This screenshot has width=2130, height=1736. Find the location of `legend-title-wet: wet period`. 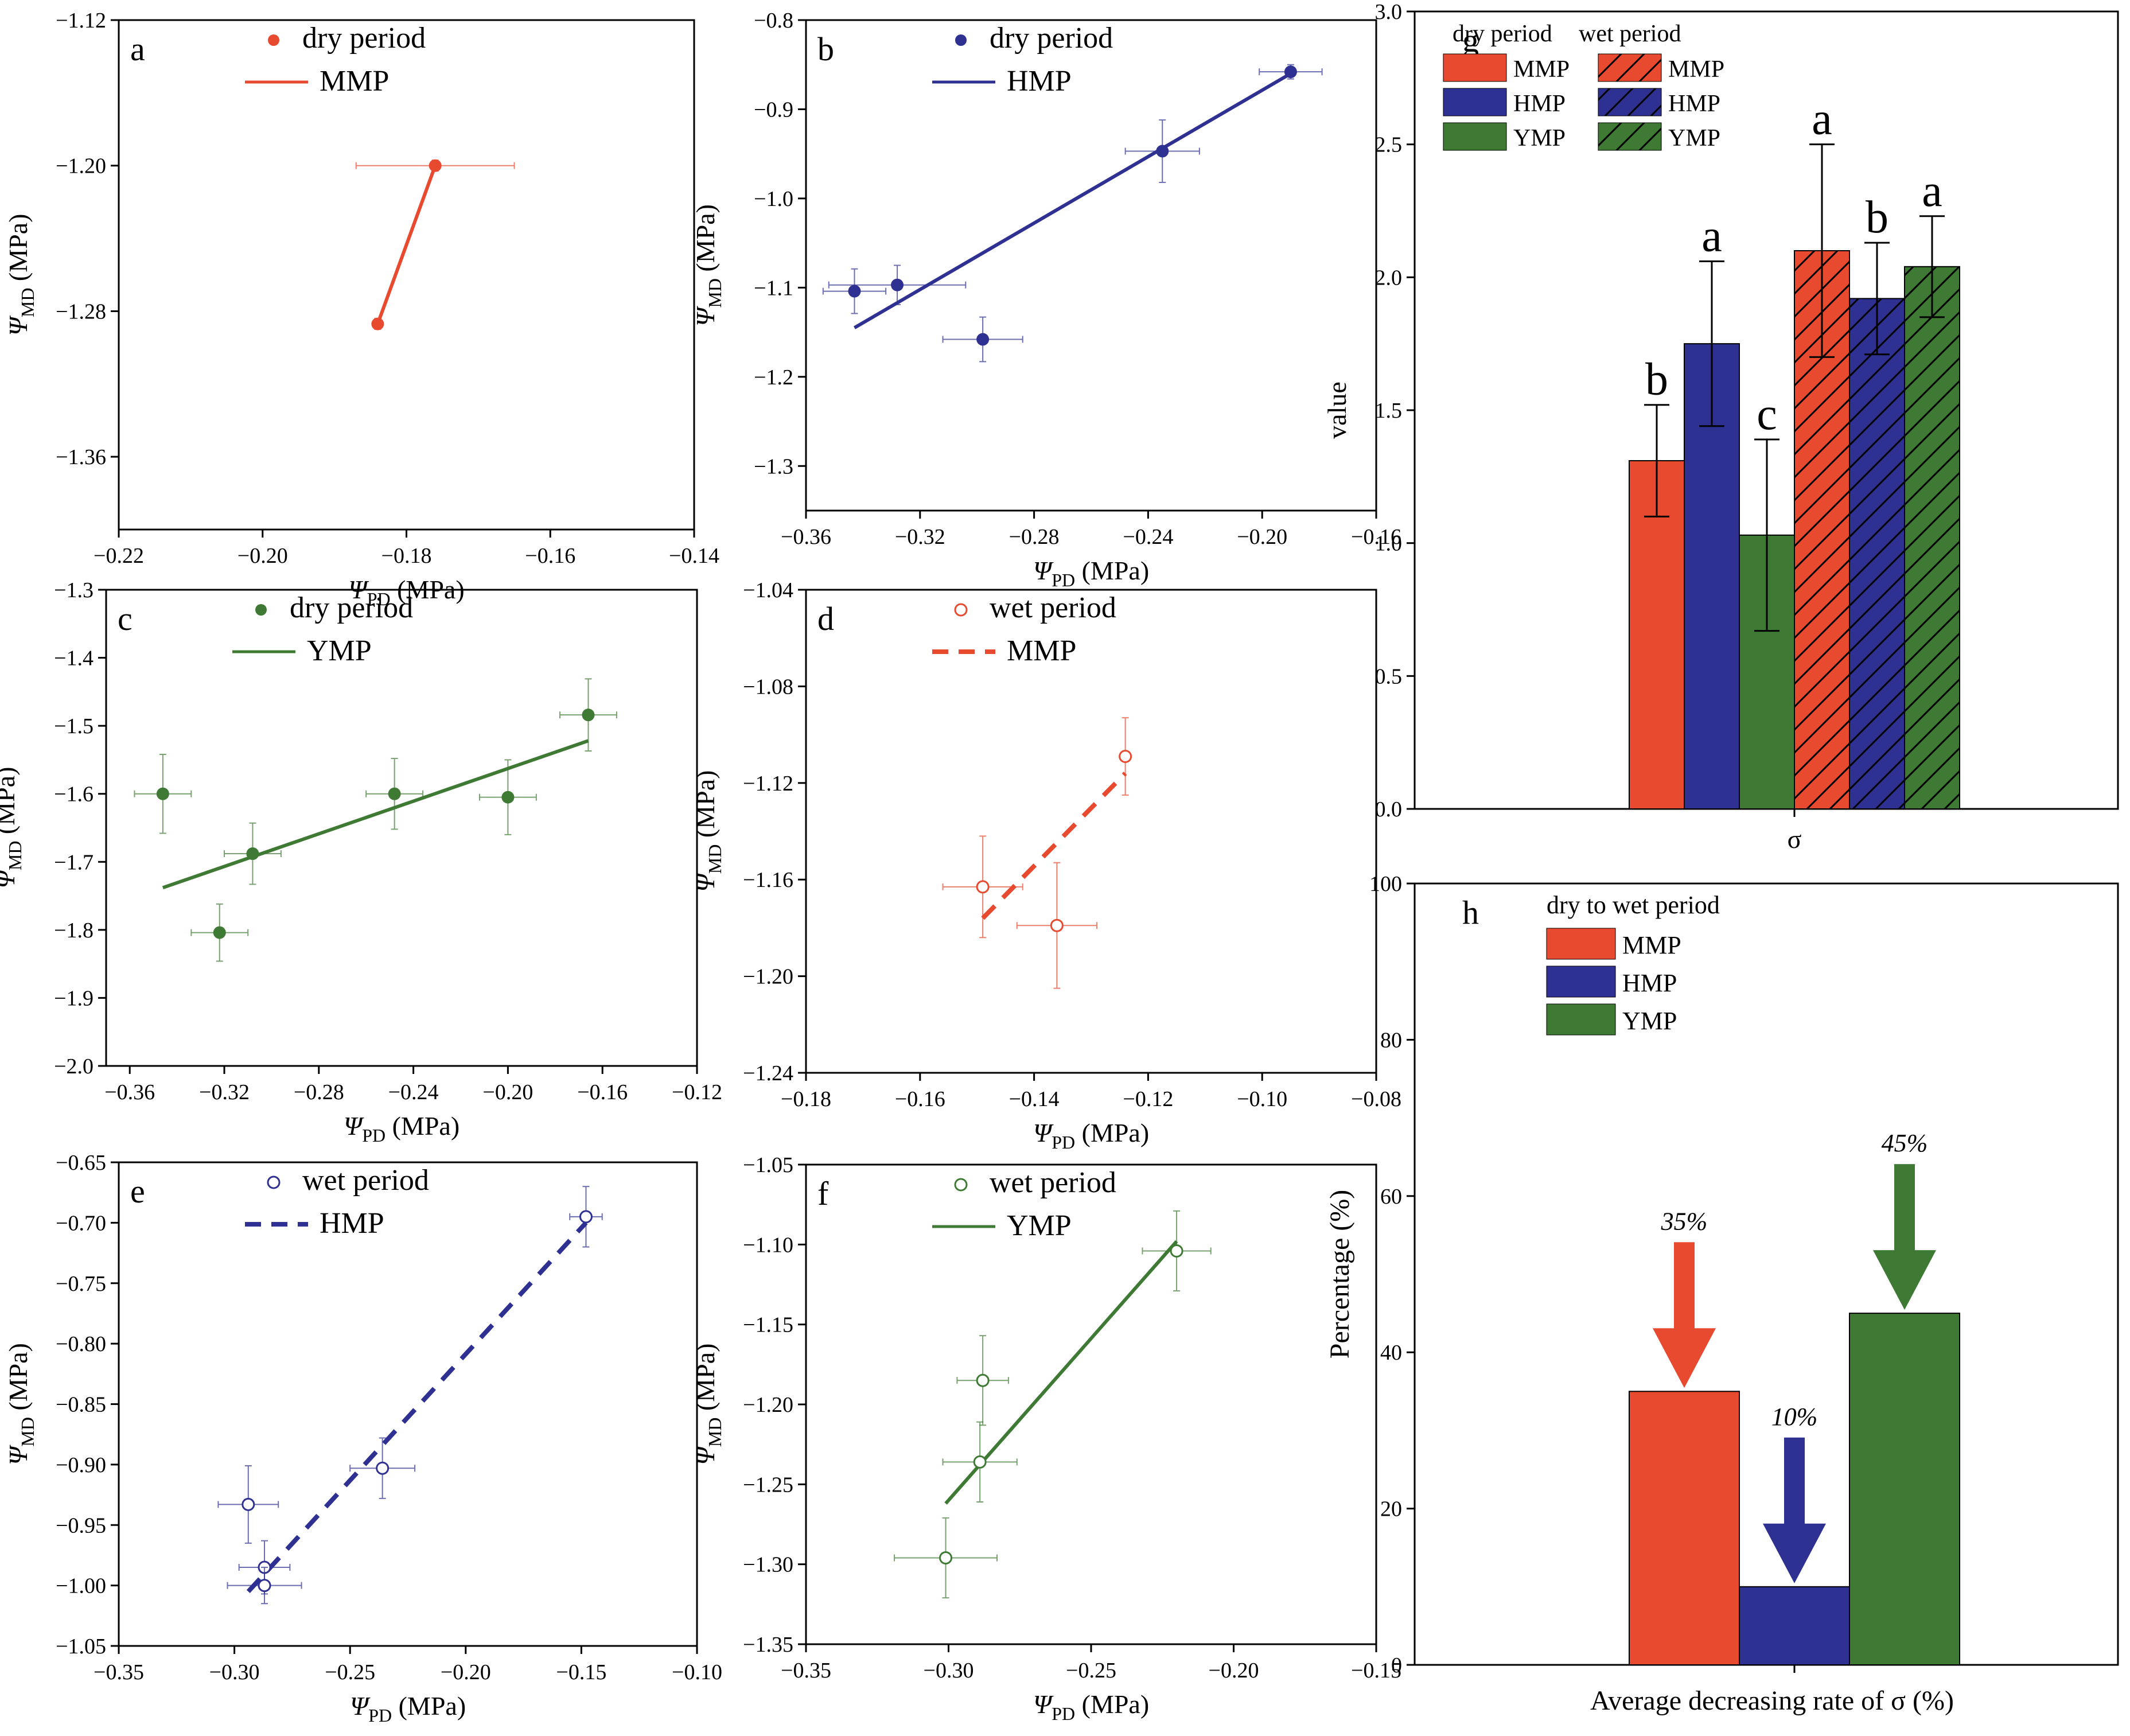

legend-title-wet: wet period is located at coordinates (1630, 34).